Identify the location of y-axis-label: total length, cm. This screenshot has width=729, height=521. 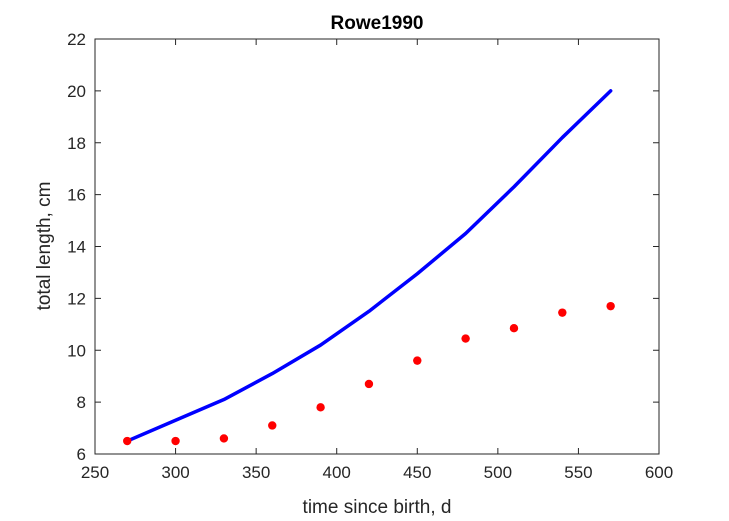
(44, 246).